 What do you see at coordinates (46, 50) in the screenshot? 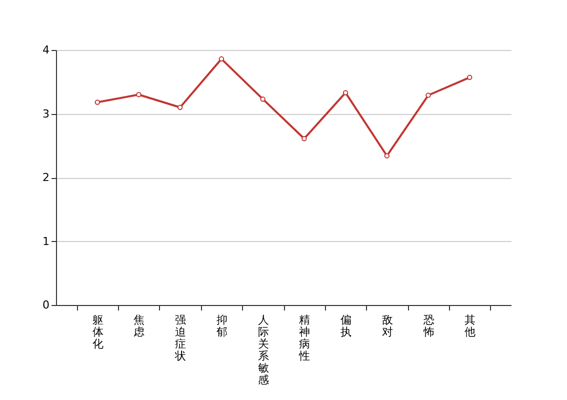
I see `y-tick-label: 4` at bounding box center [46, 50].